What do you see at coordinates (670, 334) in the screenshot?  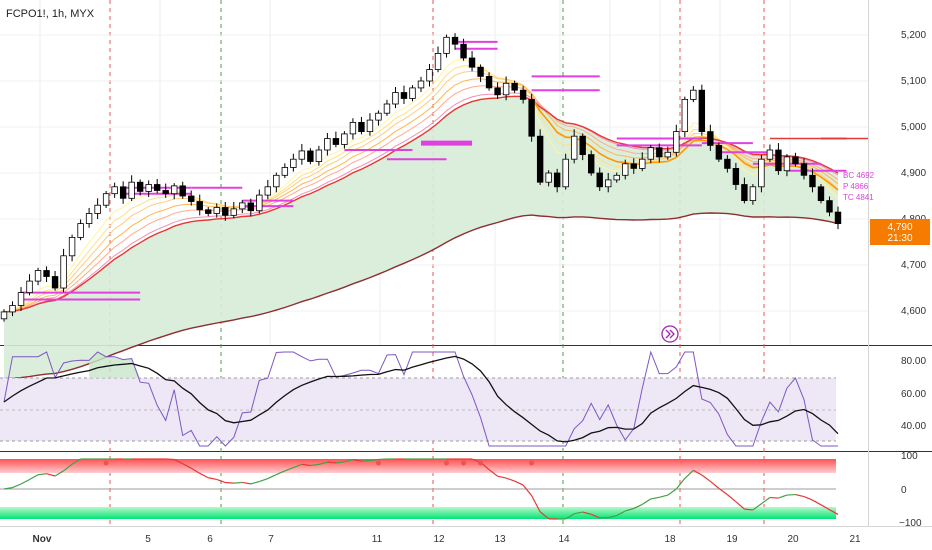 I see `fast-forward-icon` at bounding box center [670, 334].